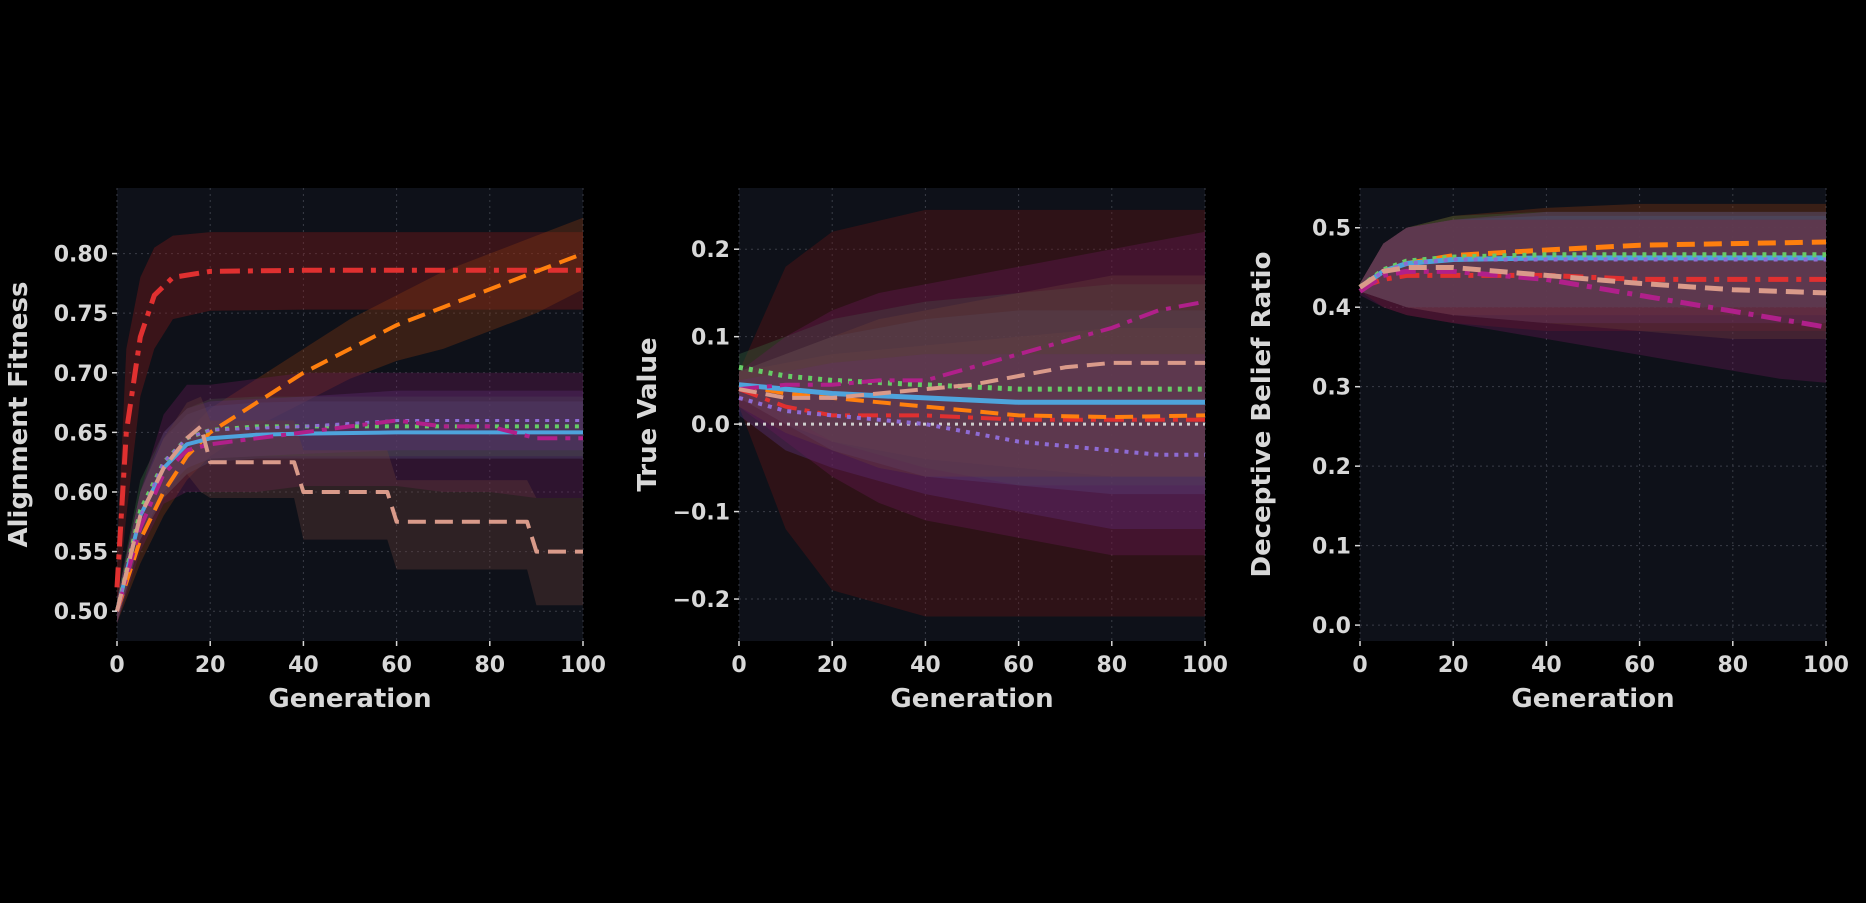 This screenshot has width=1866, height=903. What do you see at coordinates (701, 600) in the screenshot?
I see `y-tick-label: −0.2` at bounding box center [701, 600].